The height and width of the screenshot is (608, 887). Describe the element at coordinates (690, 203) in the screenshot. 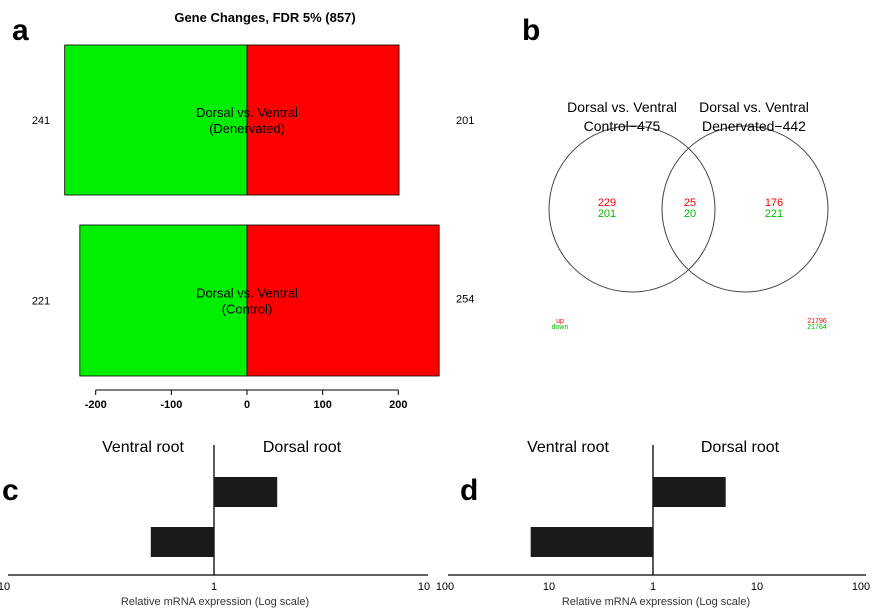

I see `venn-intersection-up-count: 25` at that location.